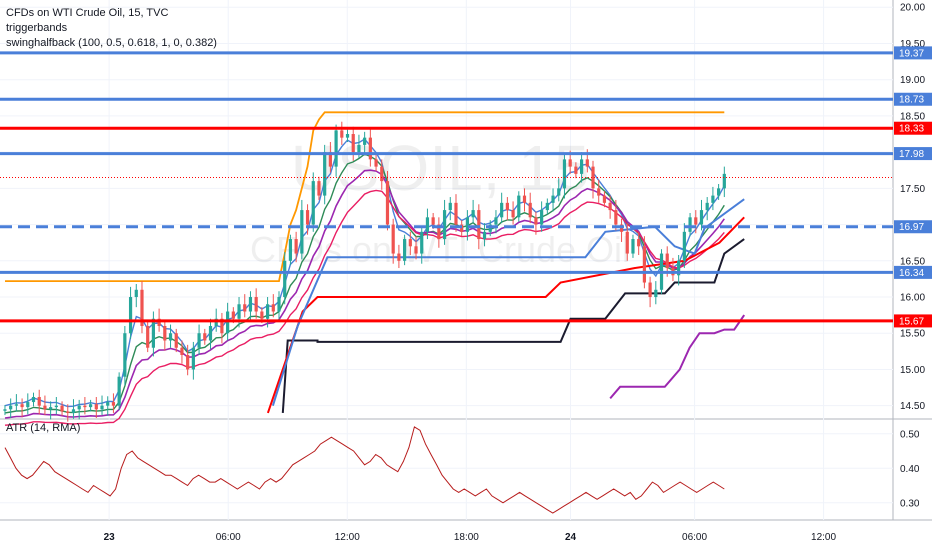  What do you see at coordinates (87, 13) in the screenshot?
I see `legend-title: CFDs on WTI Crude Oil, 15, TVC` at bounding box center [87, 13].